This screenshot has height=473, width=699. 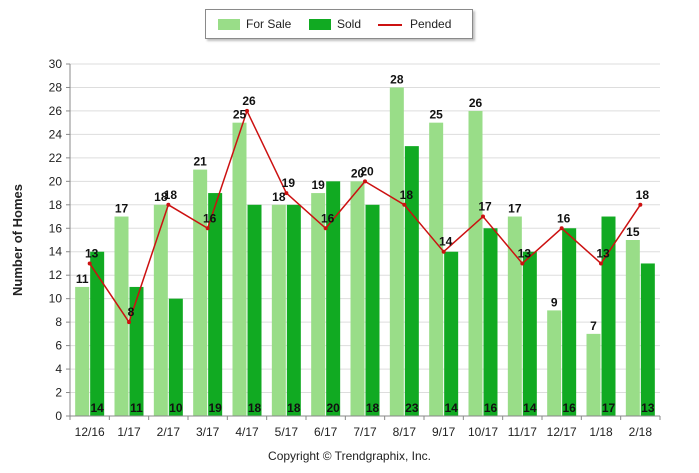 What do you see at coordinates (56, 158) in the screenshot?
I see `y-tick-label: 22` at bounding box center [56, 158].